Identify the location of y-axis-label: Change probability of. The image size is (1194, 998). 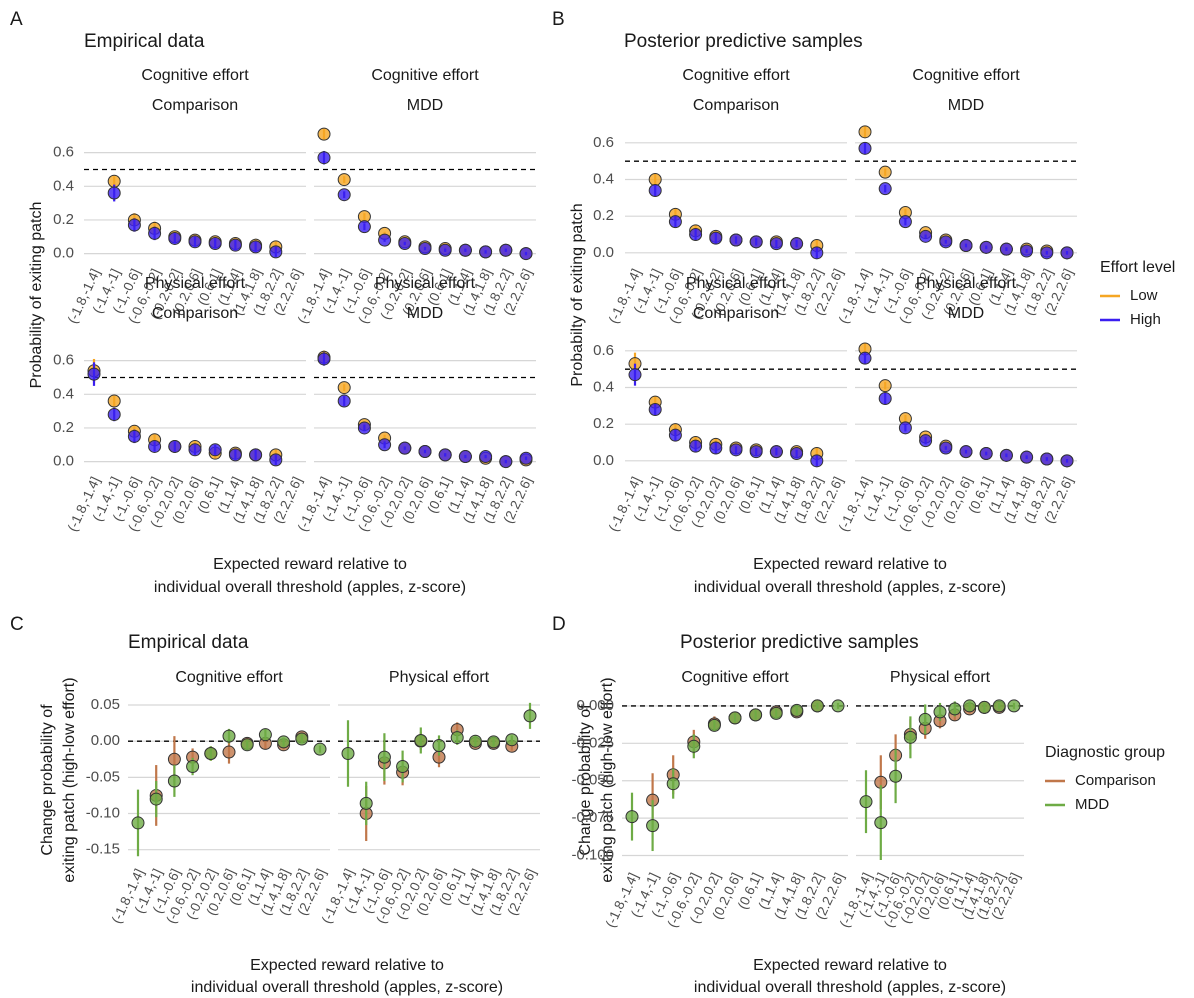
(585, 780).